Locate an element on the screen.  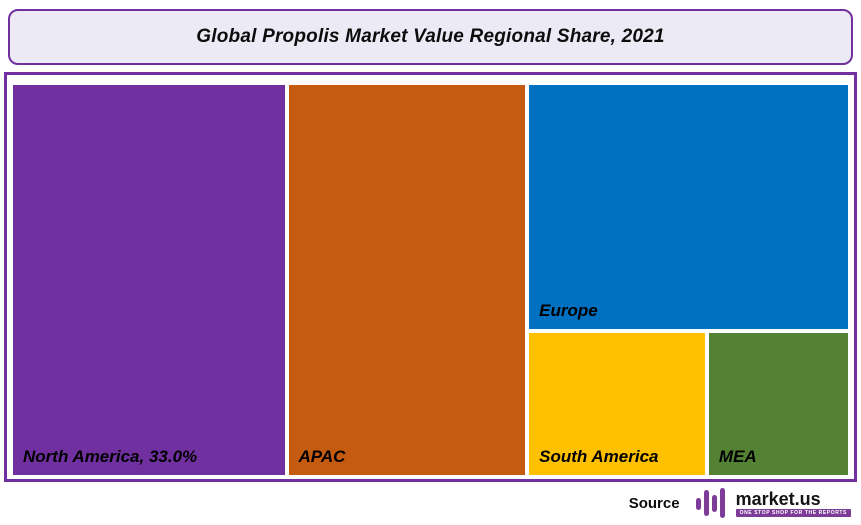
source-label: Source is located at coordinates (654, 503).